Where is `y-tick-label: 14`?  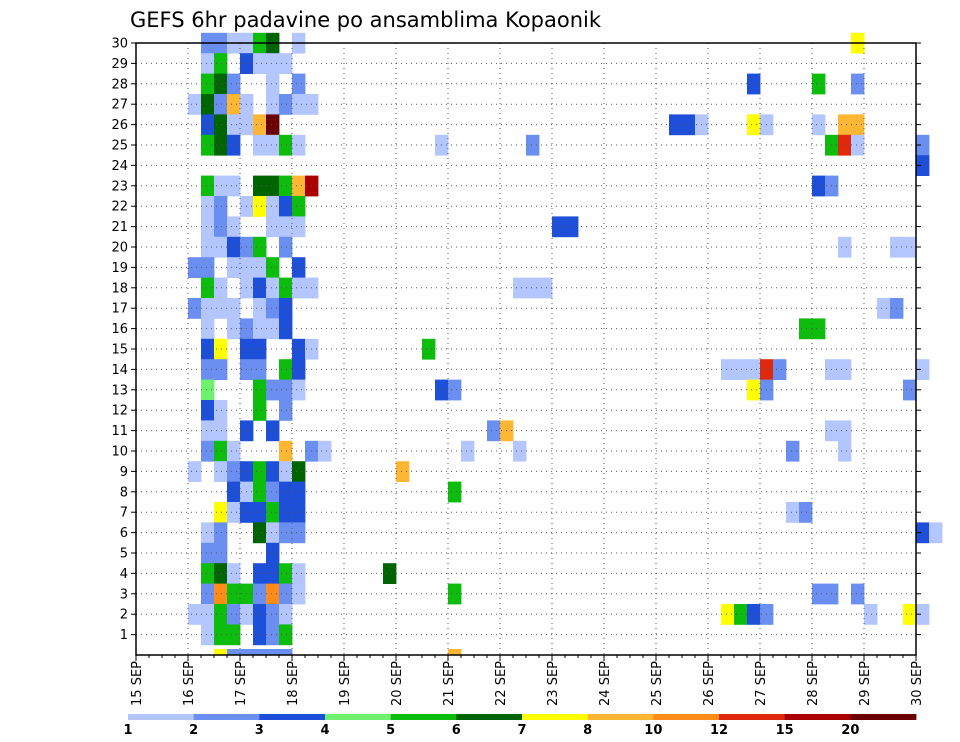 y-tick-label: 14 is located at coordinates (119, 370).